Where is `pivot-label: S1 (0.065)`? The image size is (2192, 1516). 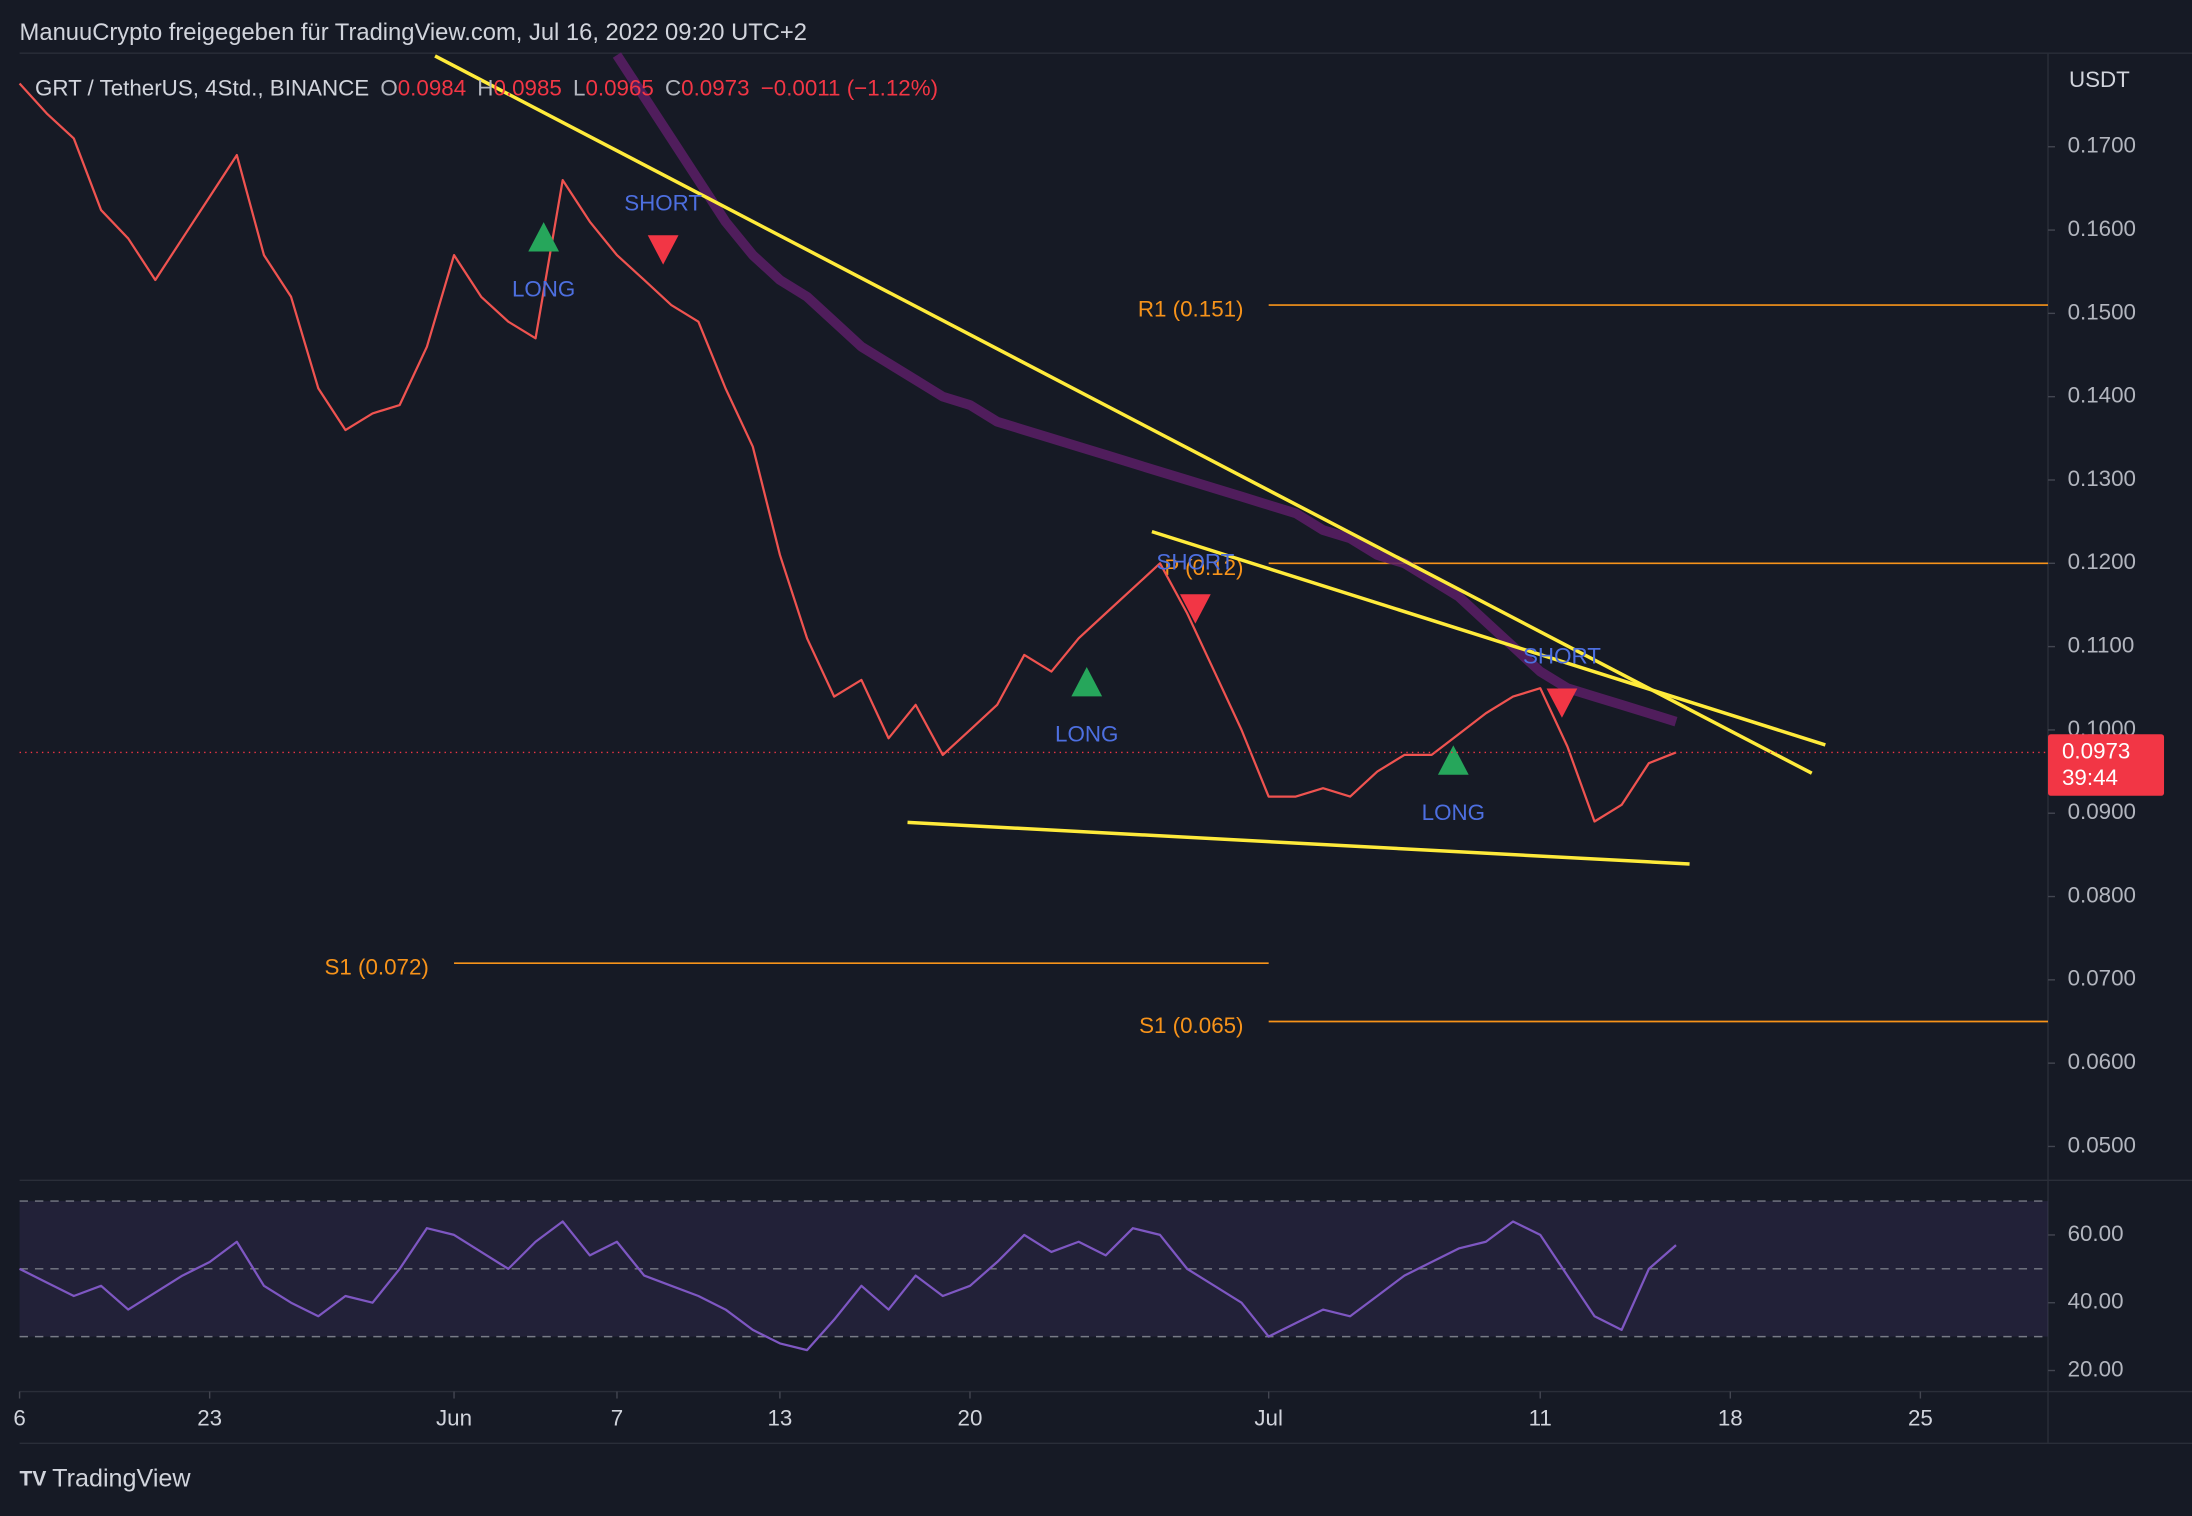
pivot-label: S1 (0.065) is located at coordinates (1191, 1025).